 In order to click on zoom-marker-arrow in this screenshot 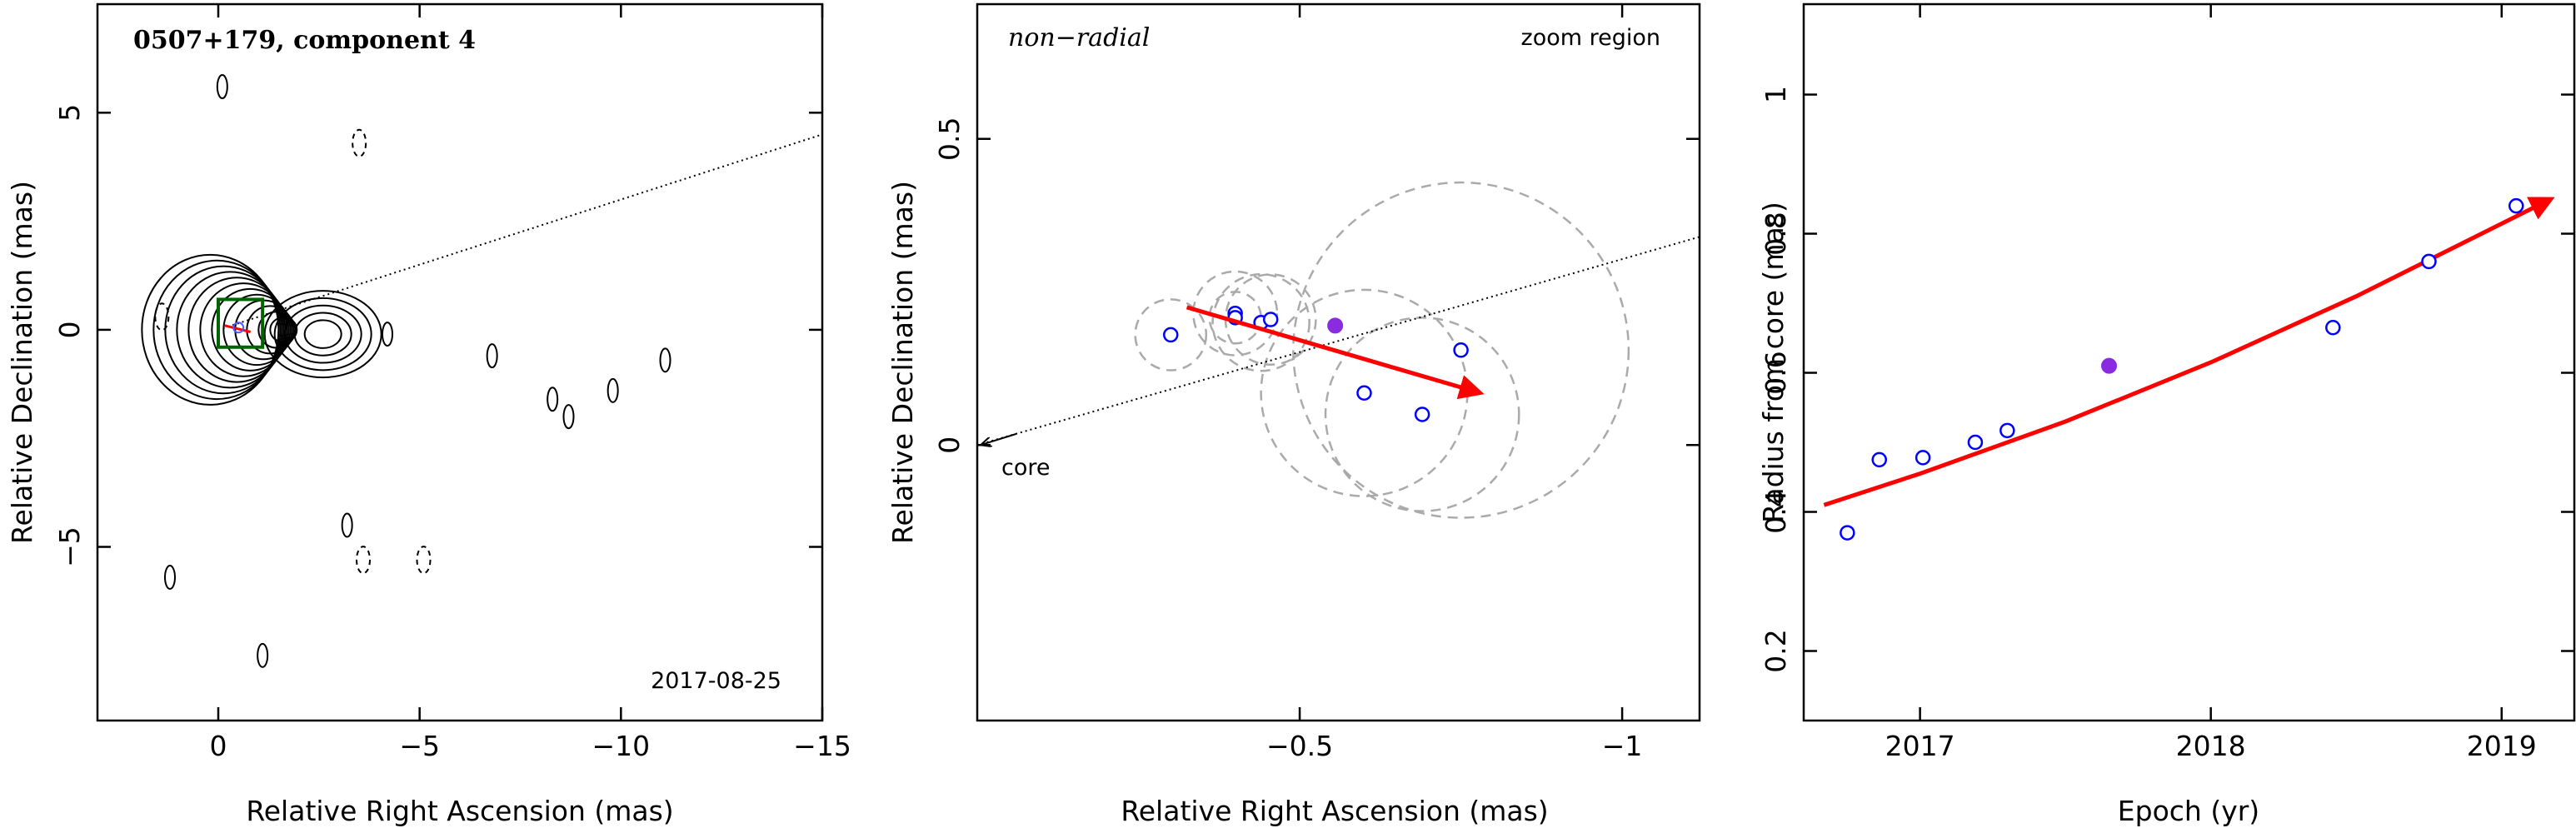, I will do `click(237, 328)`.